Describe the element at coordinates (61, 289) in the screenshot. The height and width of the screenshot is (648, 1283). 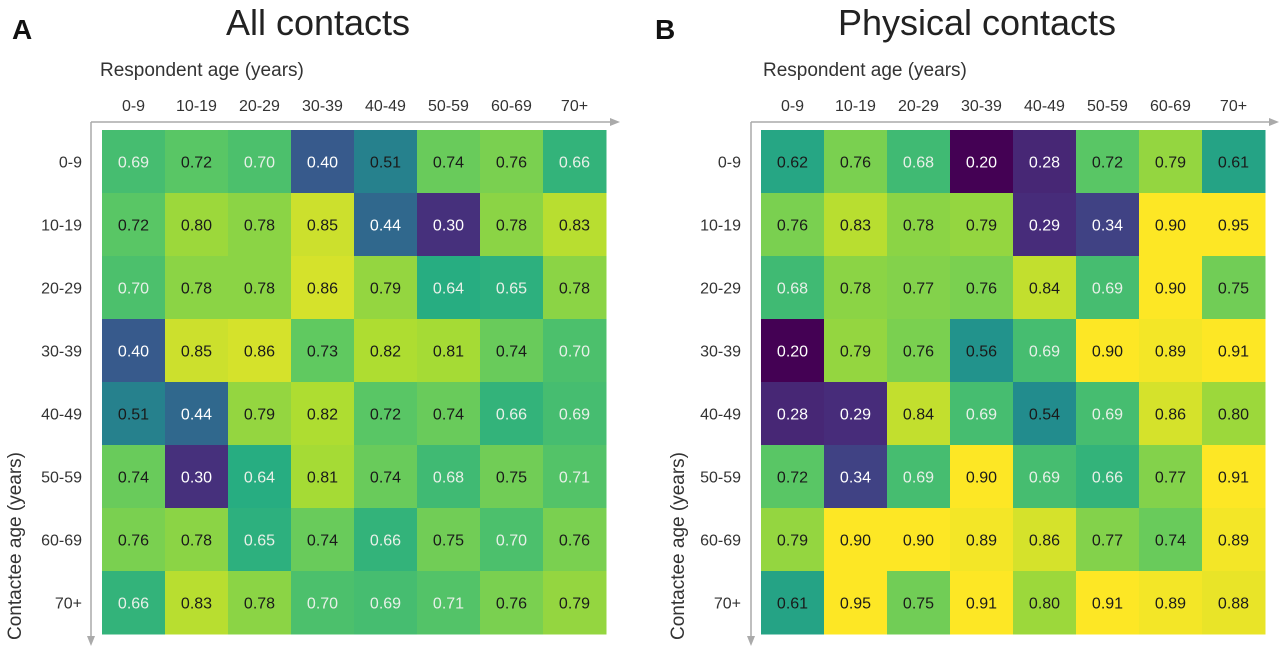
I see `y-tick-label: 20-29` at that location.